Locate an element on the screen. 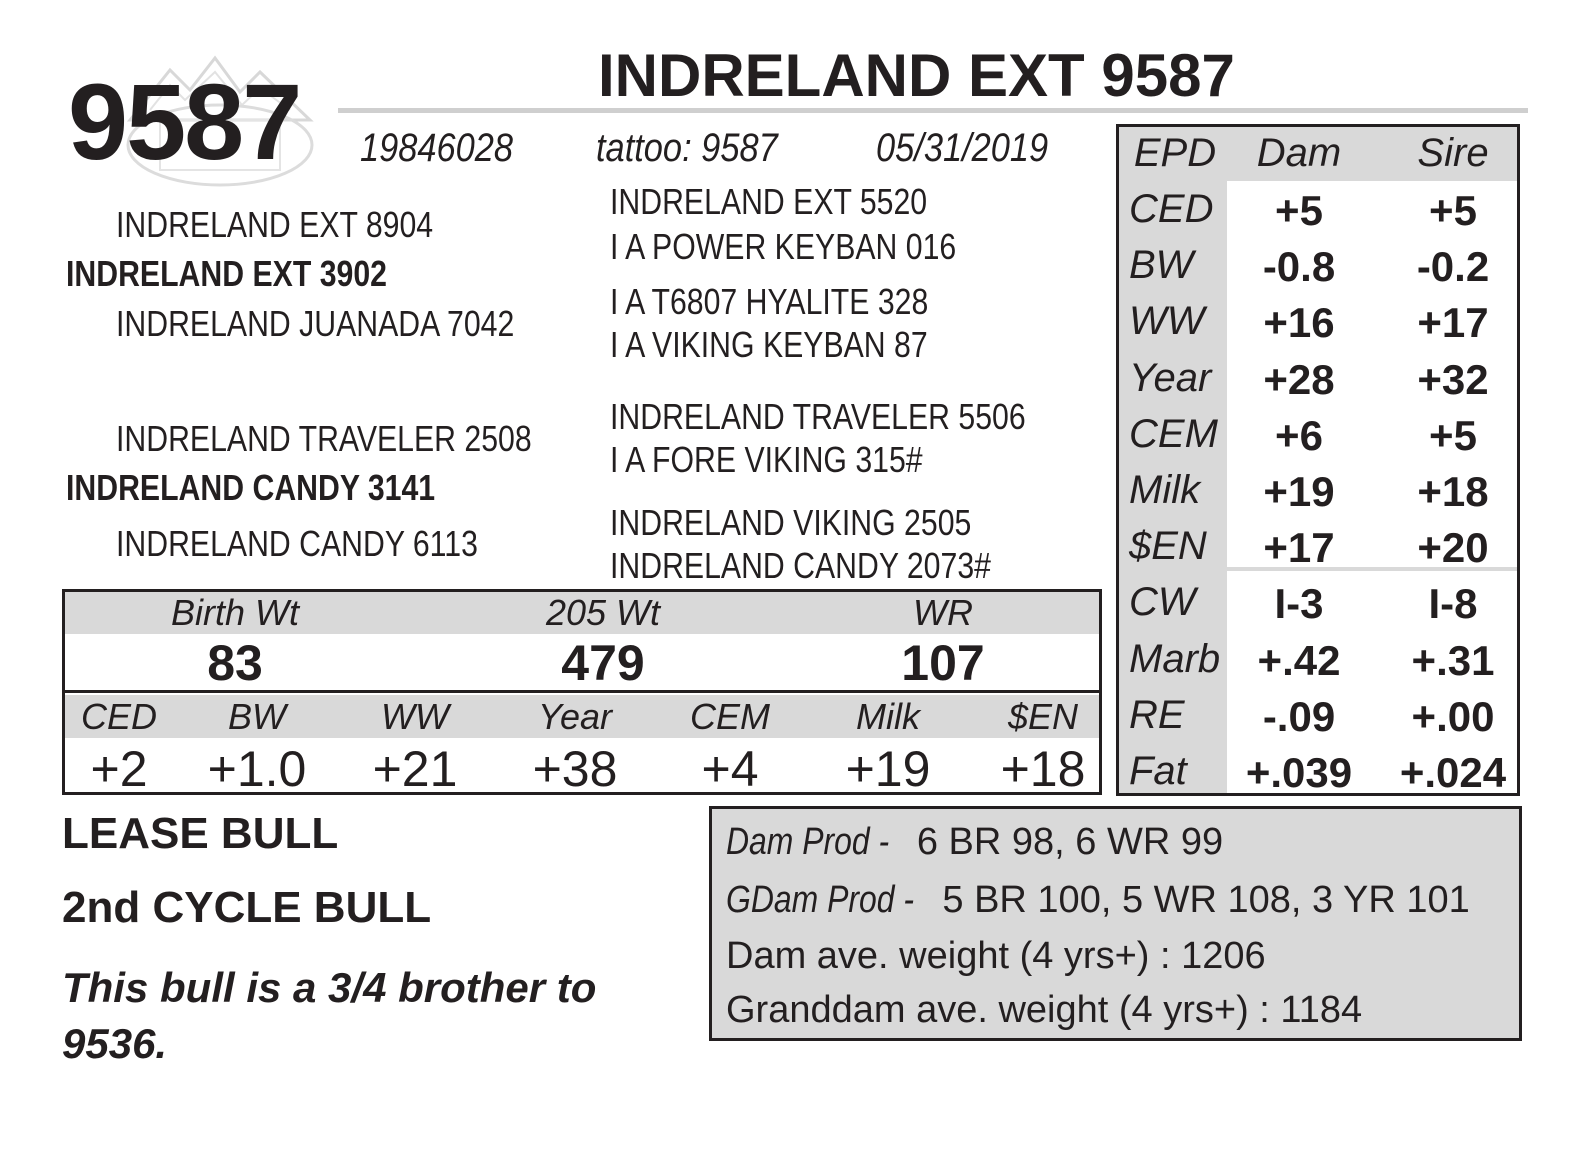 The width and height of the screenshot is (1590, 1150). own-epd-label-sen: $EN is located at coordinates (1043, 716).